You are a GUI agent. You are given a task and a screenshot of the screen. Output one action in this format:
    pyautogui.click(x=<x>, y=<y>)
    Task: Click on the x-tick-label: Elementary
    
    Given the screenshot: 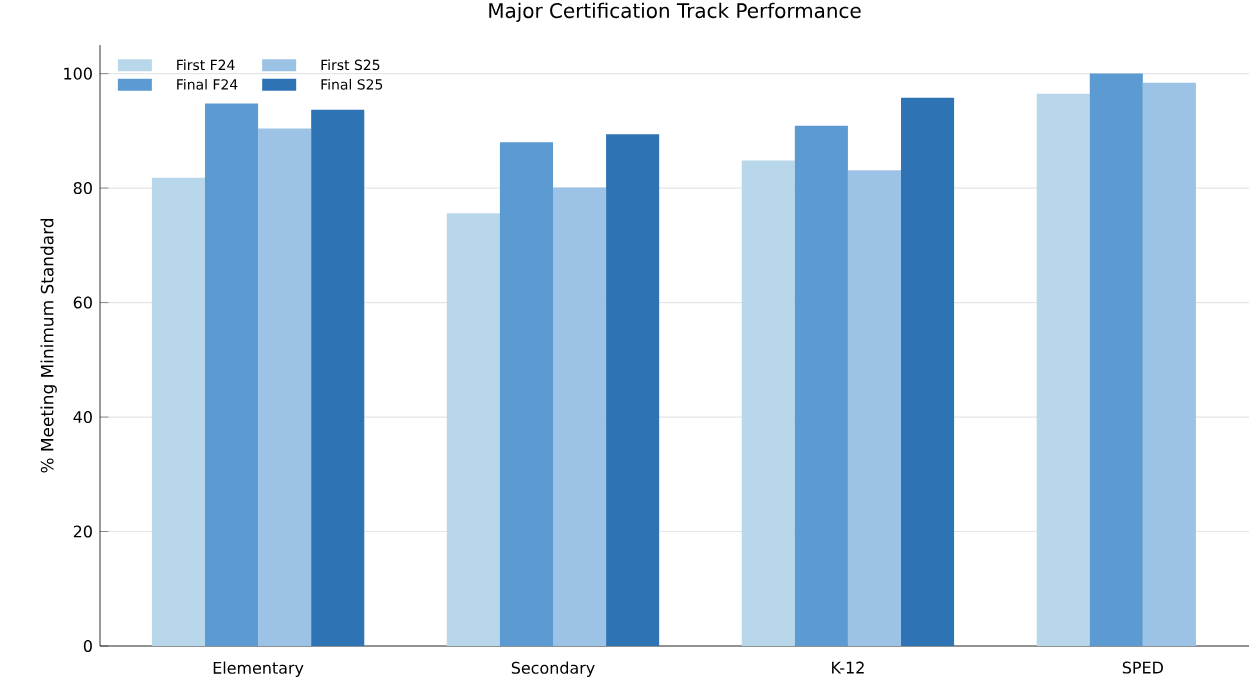 What is the action you would take?
    pyautogui.click(x=258, y=669)
    